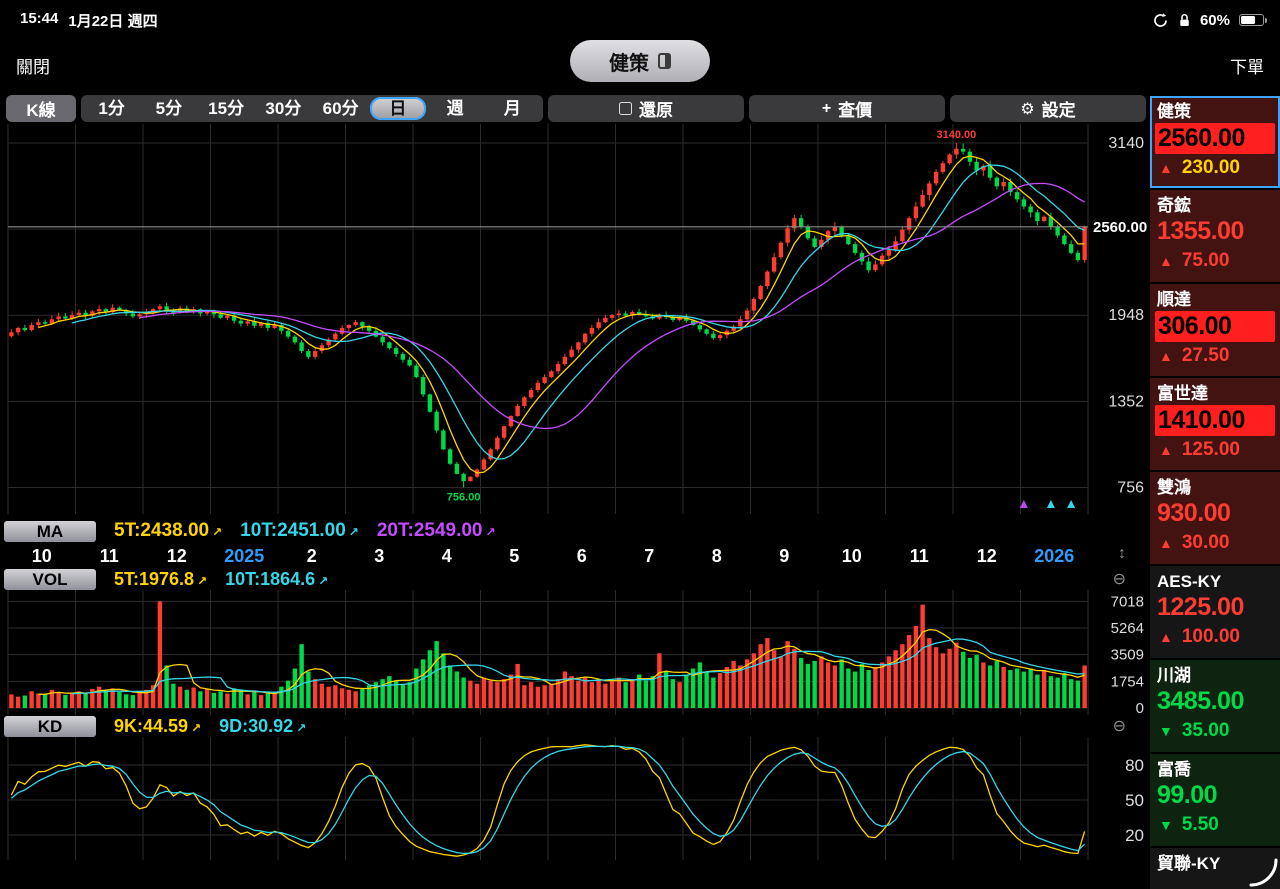 This screenshot has height=889, width=1280. Describe the element at coordinates (1210, 449) in the screenshot. I see `change-value: 125.00` at that location.